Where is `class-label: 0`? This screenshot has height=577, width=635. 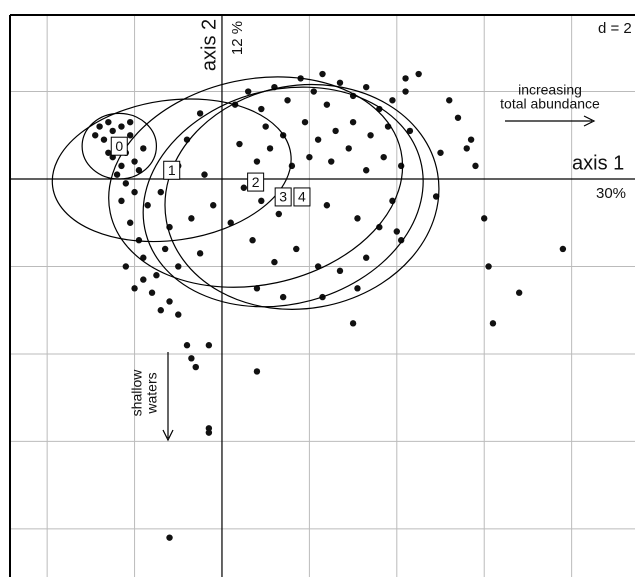 class-label: 0 is located at coordinates (119, 146).